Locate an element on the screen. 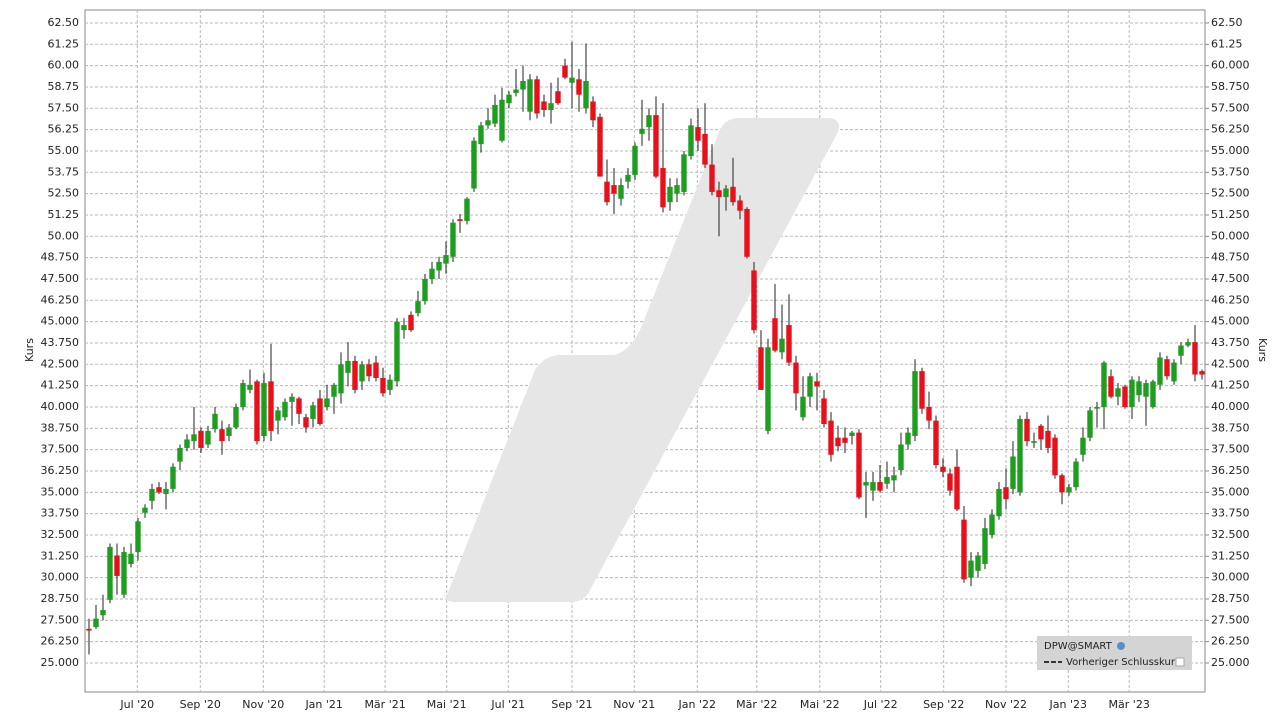 The height and width of the screenshot is (720, 1280). x-tick-label: Mär '23 is located at coordinates (1129, 704).